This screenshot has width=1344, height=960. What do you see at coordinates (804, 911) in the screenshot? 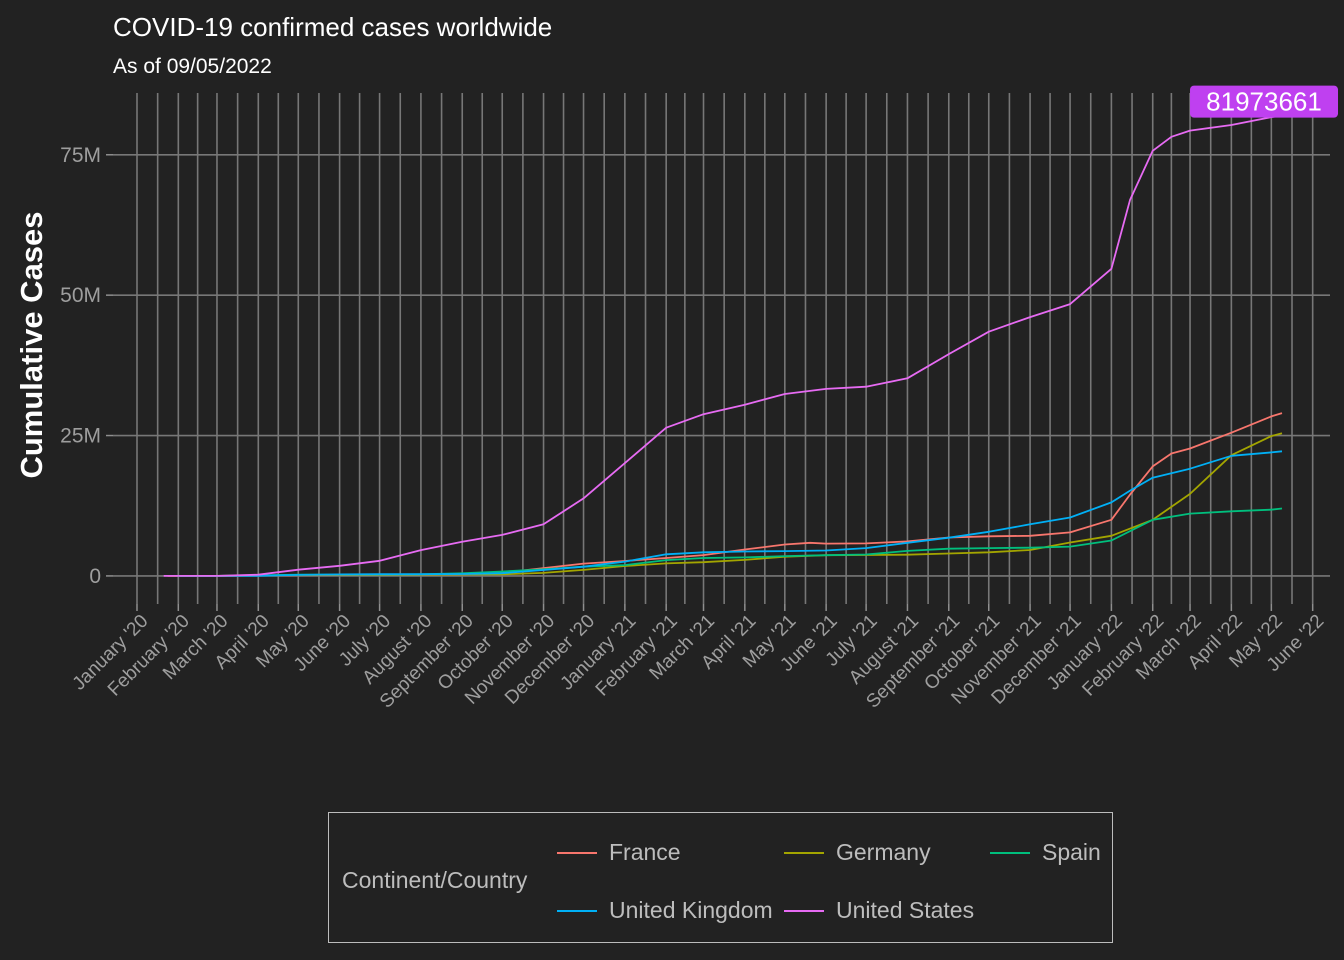
I see `legend-key-united-states` at bounding box center [804, 911].